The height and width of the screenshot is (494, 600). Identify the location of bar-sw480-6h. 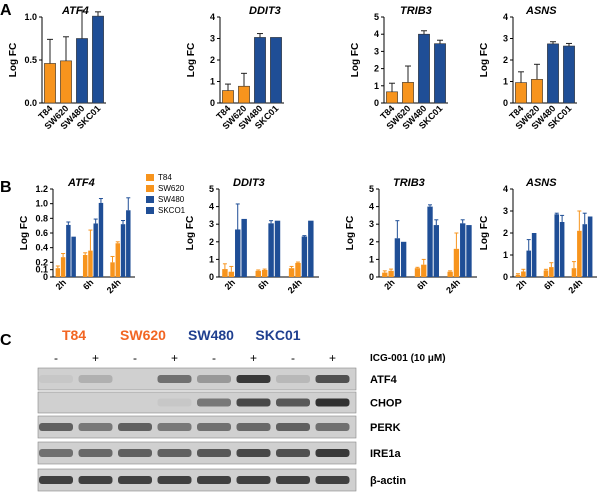
(430, 241).